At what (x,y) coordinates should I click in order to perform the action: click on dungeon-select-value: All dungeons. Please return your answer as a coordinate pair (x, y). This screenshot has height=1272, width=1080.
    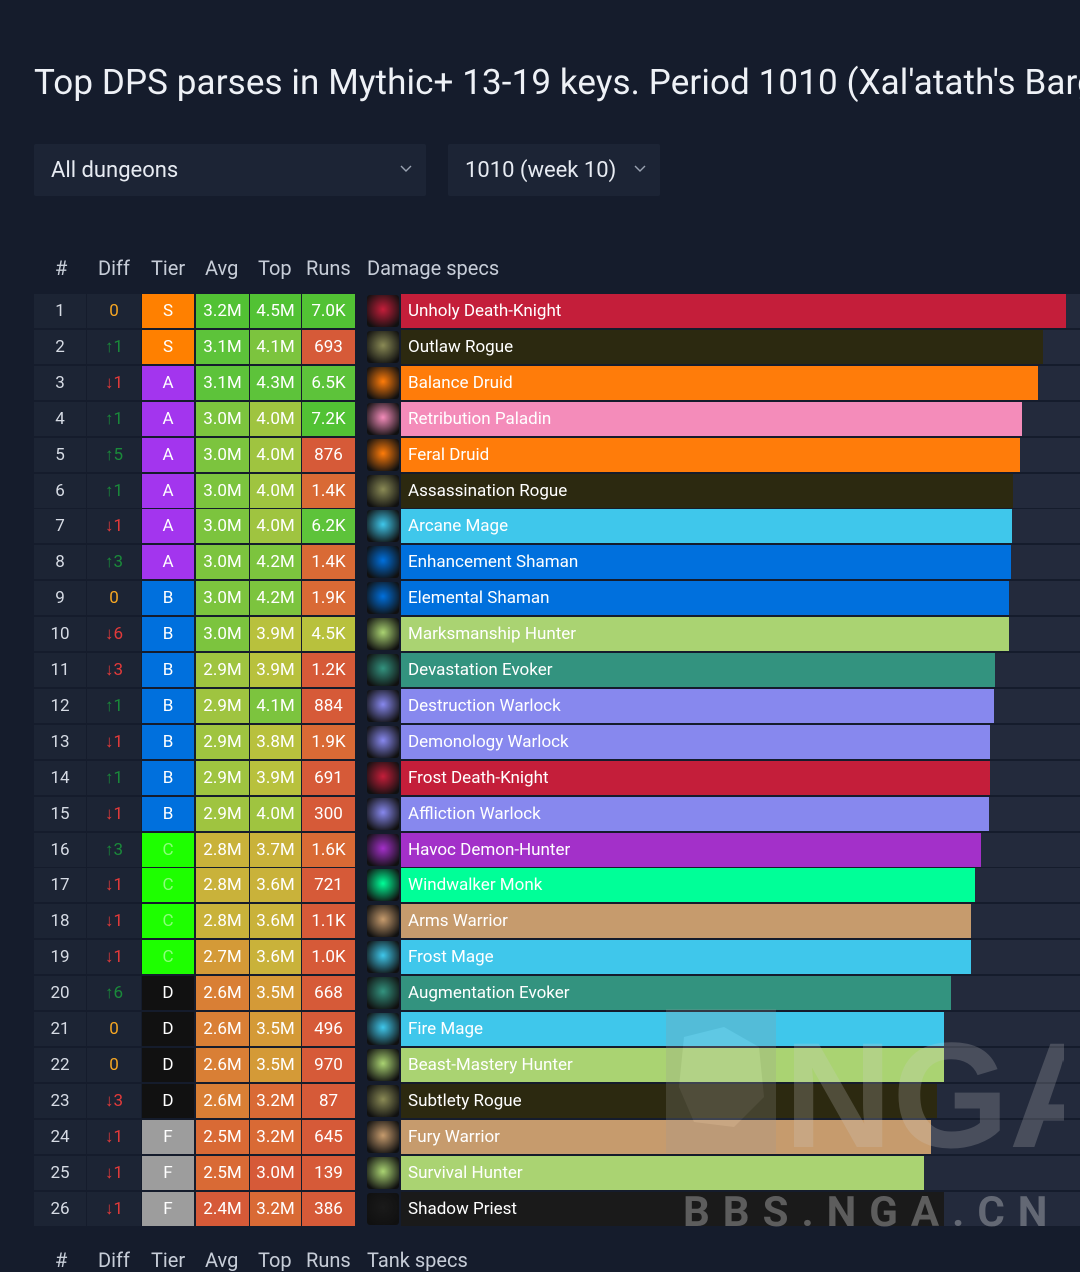
    Looking at the image, I should click on (115, 170).